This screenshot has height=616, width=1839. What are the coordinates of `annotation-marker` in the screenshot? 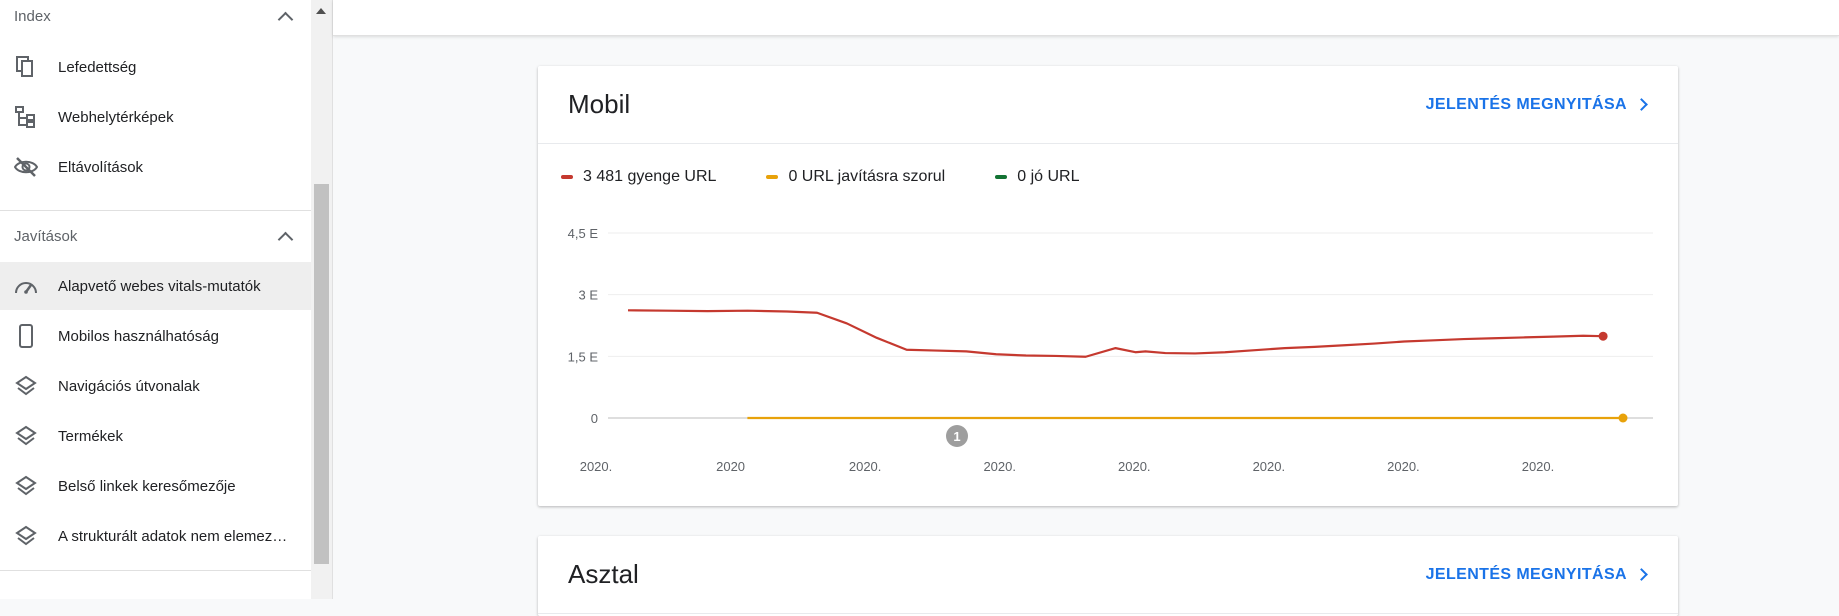 It's located at (957, 436).